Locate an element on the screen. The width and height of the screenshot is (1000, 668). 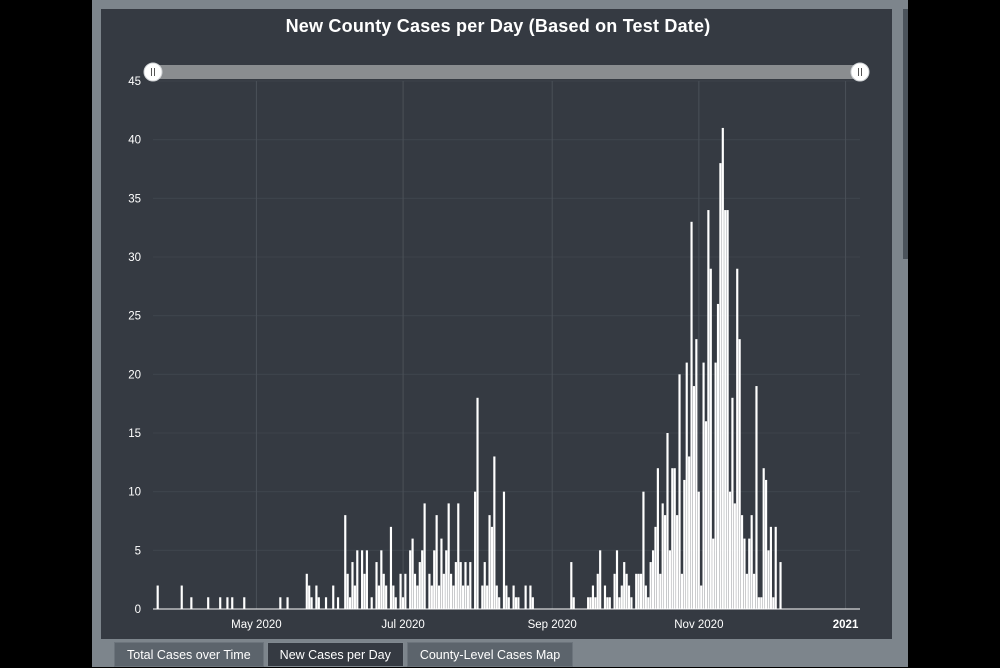
y-tick-label: 45 is located at coordinates (134, 82).